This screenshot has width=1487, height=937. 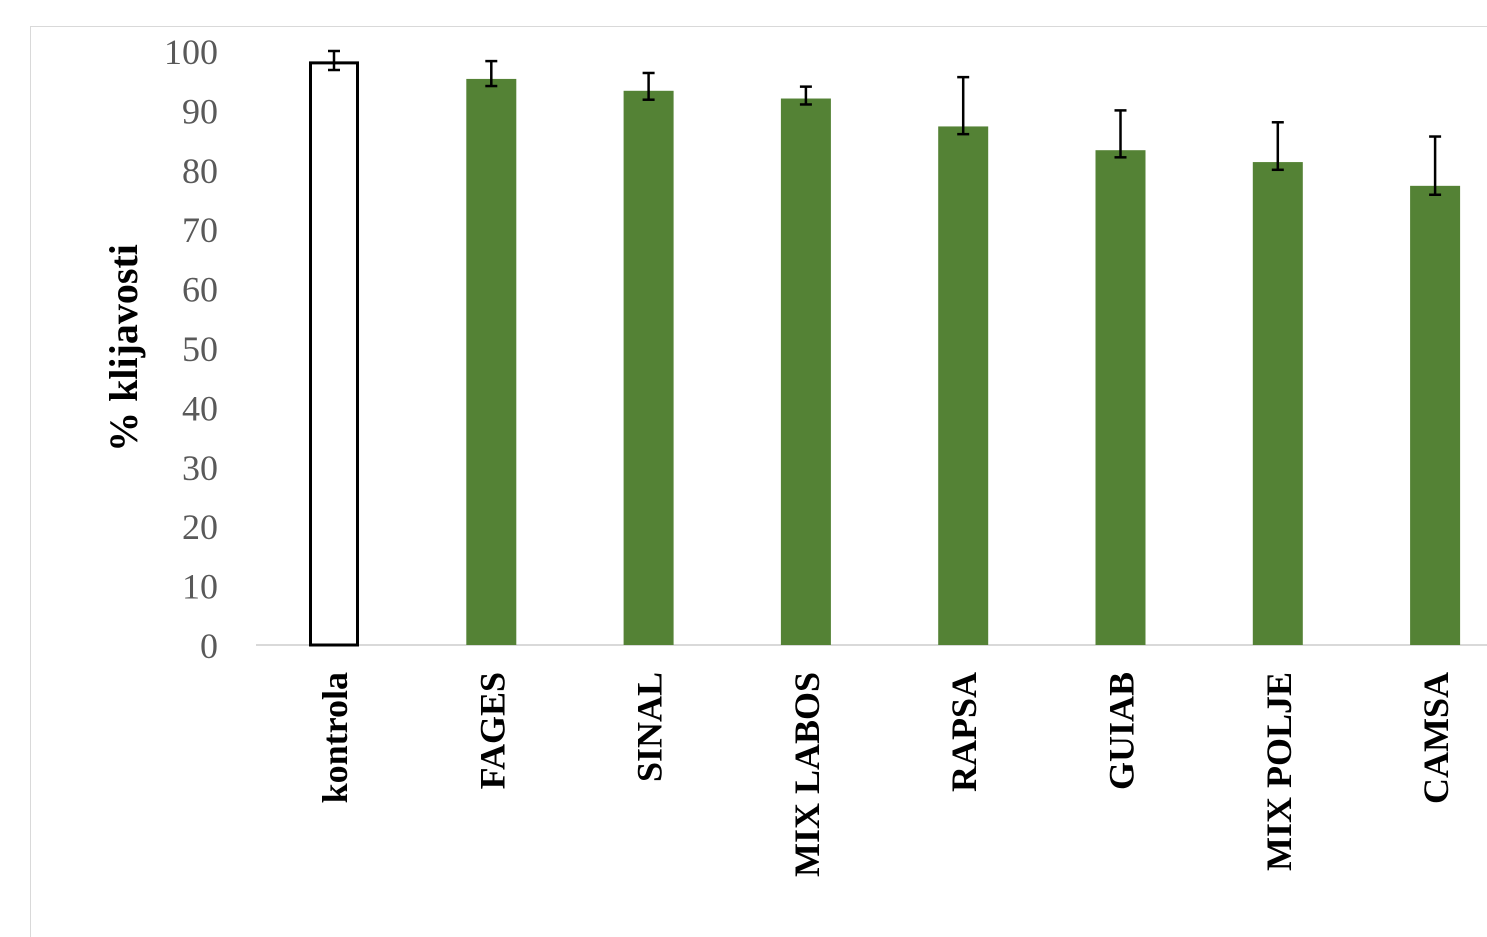 I want to click on category-label: MIX POLJE, so click(x=1279, y=771).